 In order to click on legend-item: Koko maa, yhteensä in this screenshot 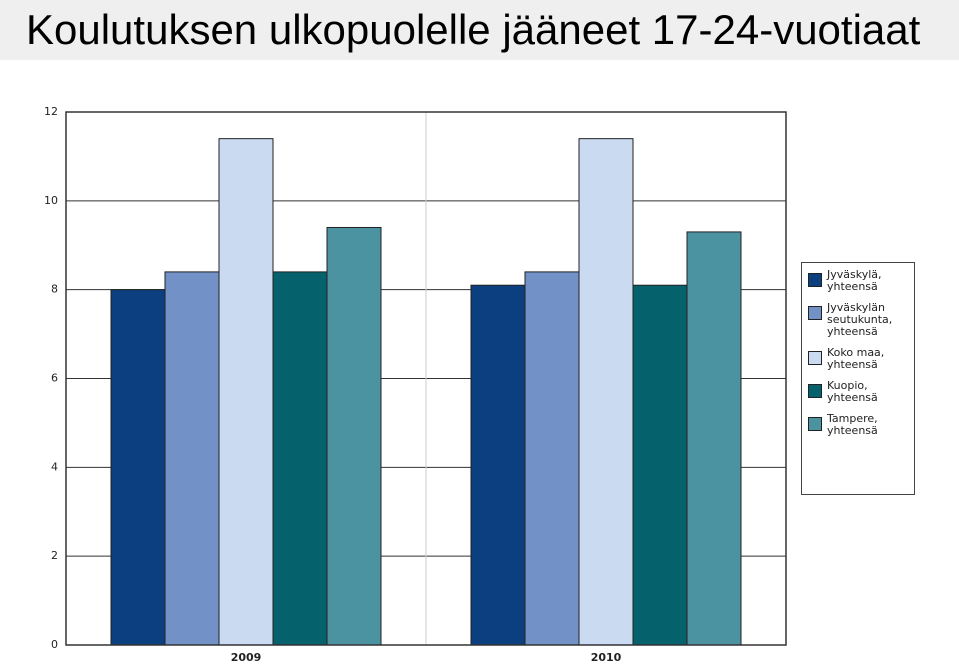, I will do `click(859, 359)`.